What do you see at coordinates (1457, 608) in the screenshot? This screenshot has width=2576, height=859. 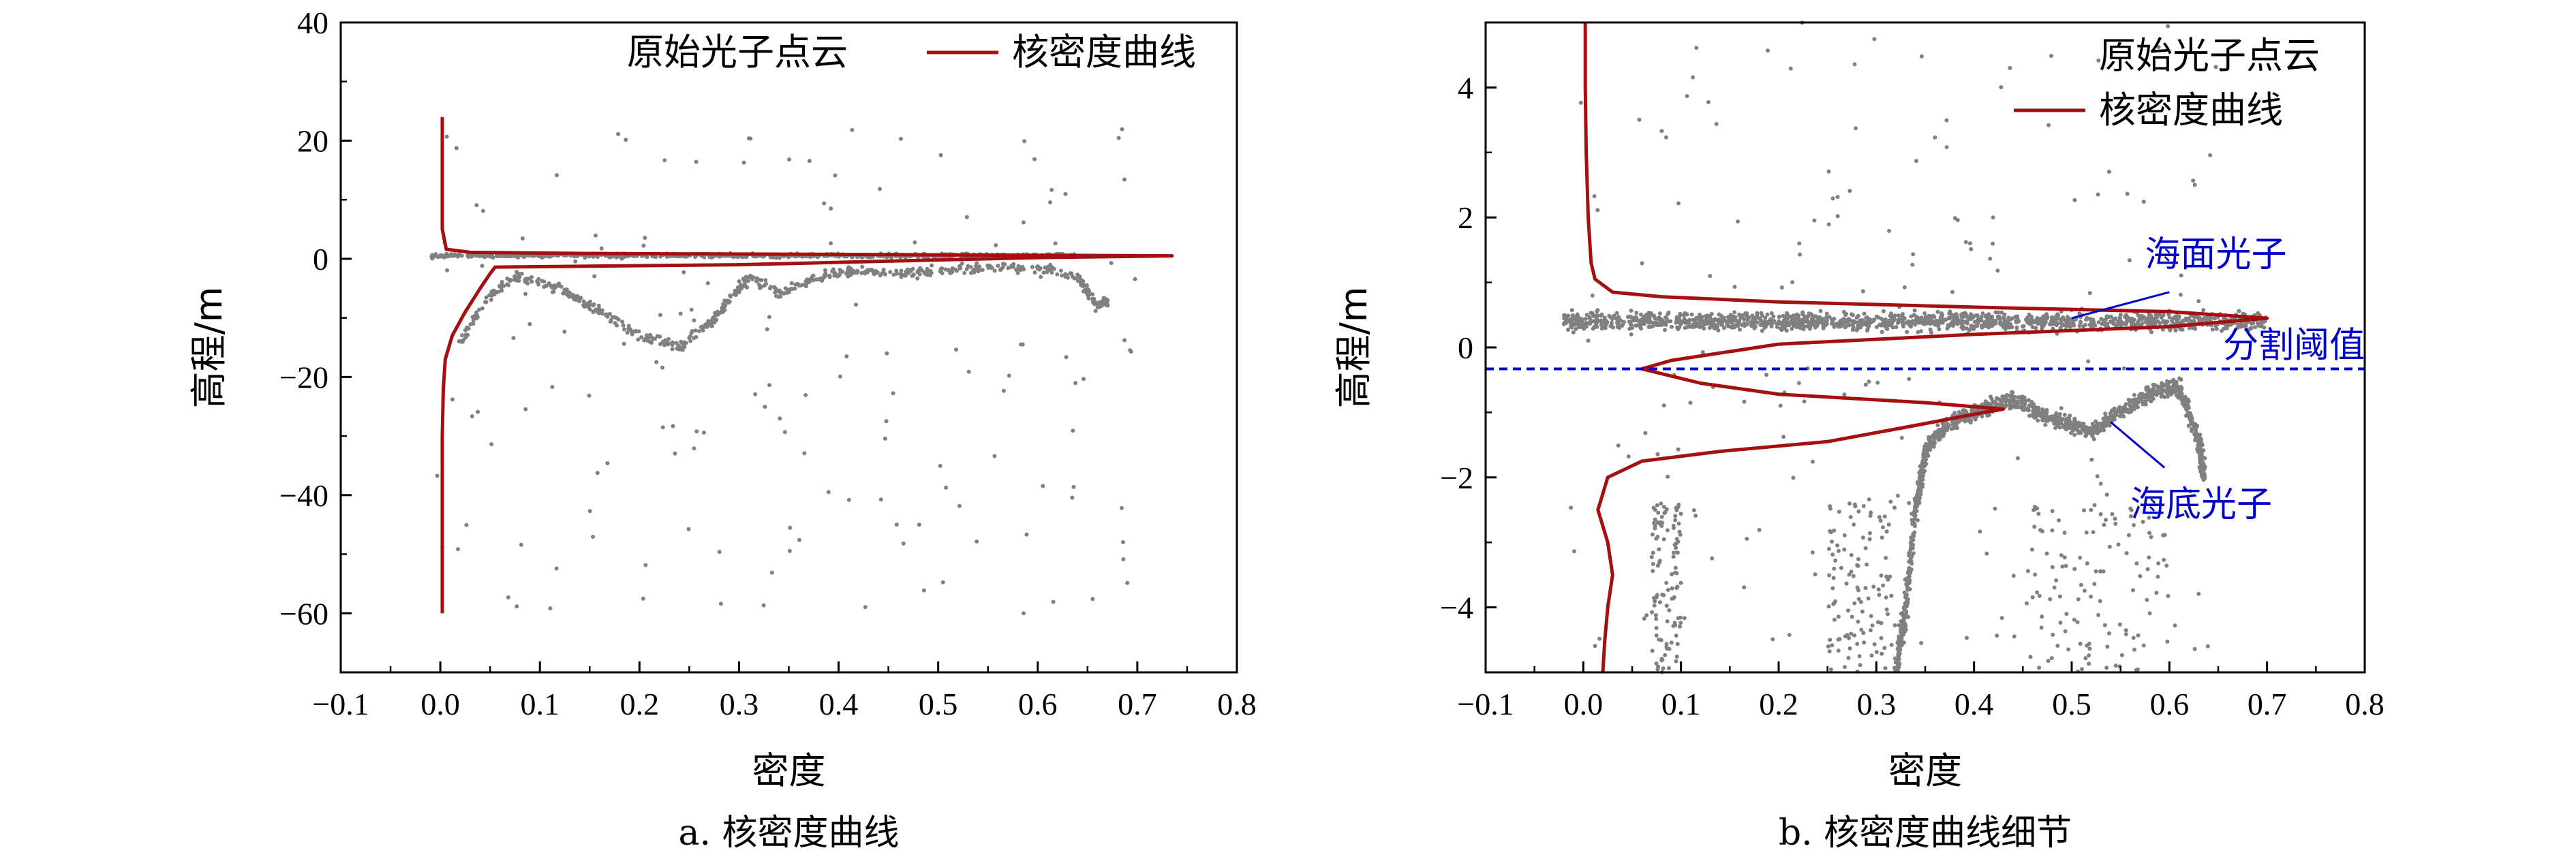 I see `y-tick-label: −4` at bounding box center [1457, 608].